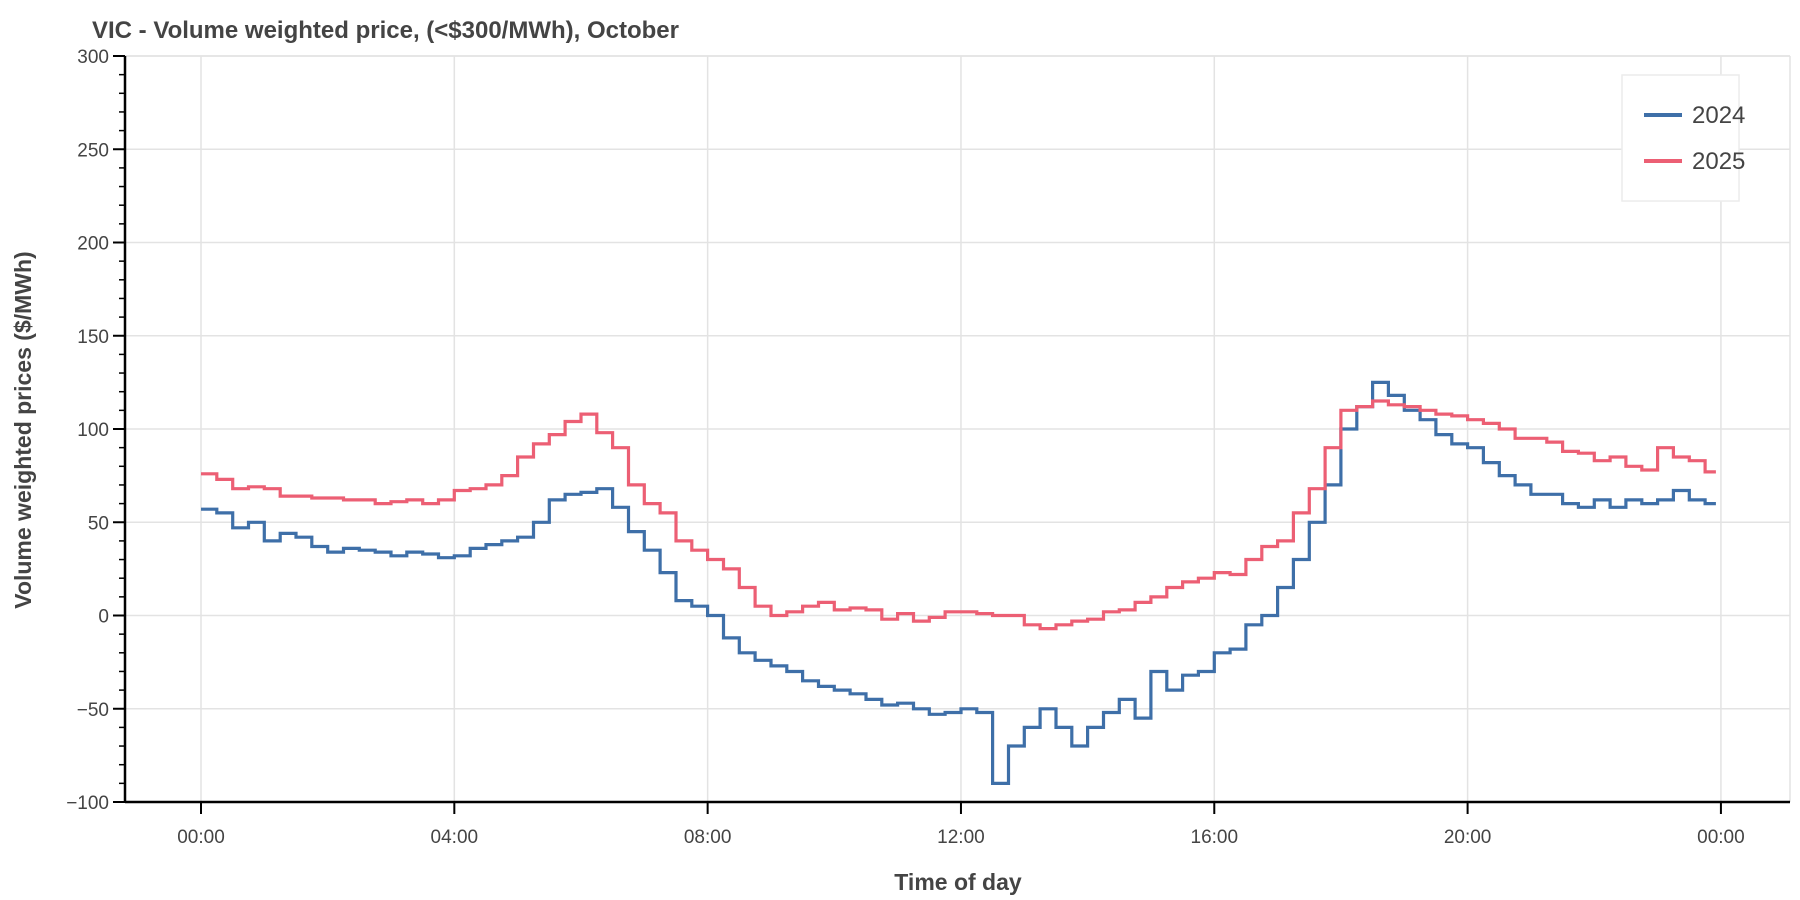 This screenshot has width=1800, height=900. I want to click on legend-box, so click(1680, 138).